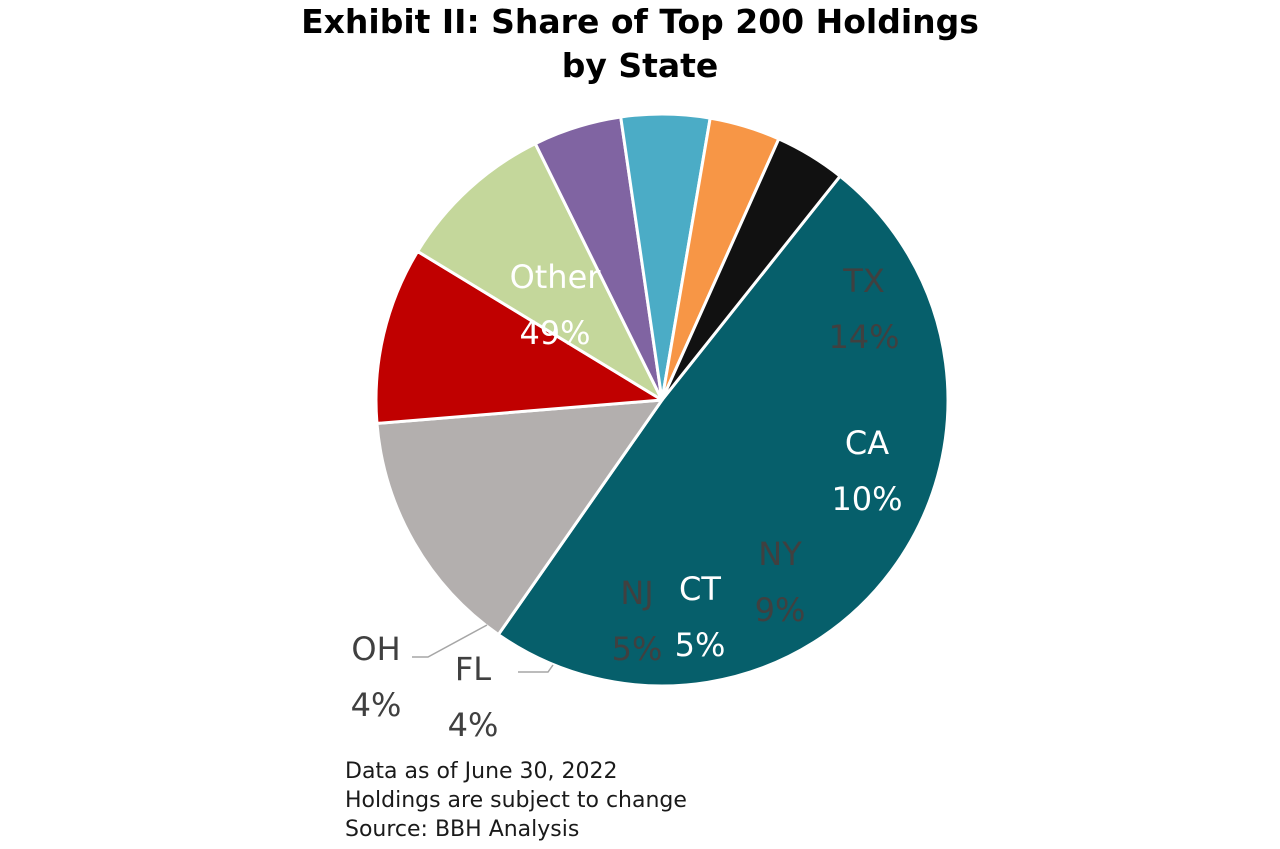 The height and width of the screenshot is (849, 1280). Describe the element at coordinates (473, 725) in the screenshot. I see `slice-value-fl: 4%` at that location.